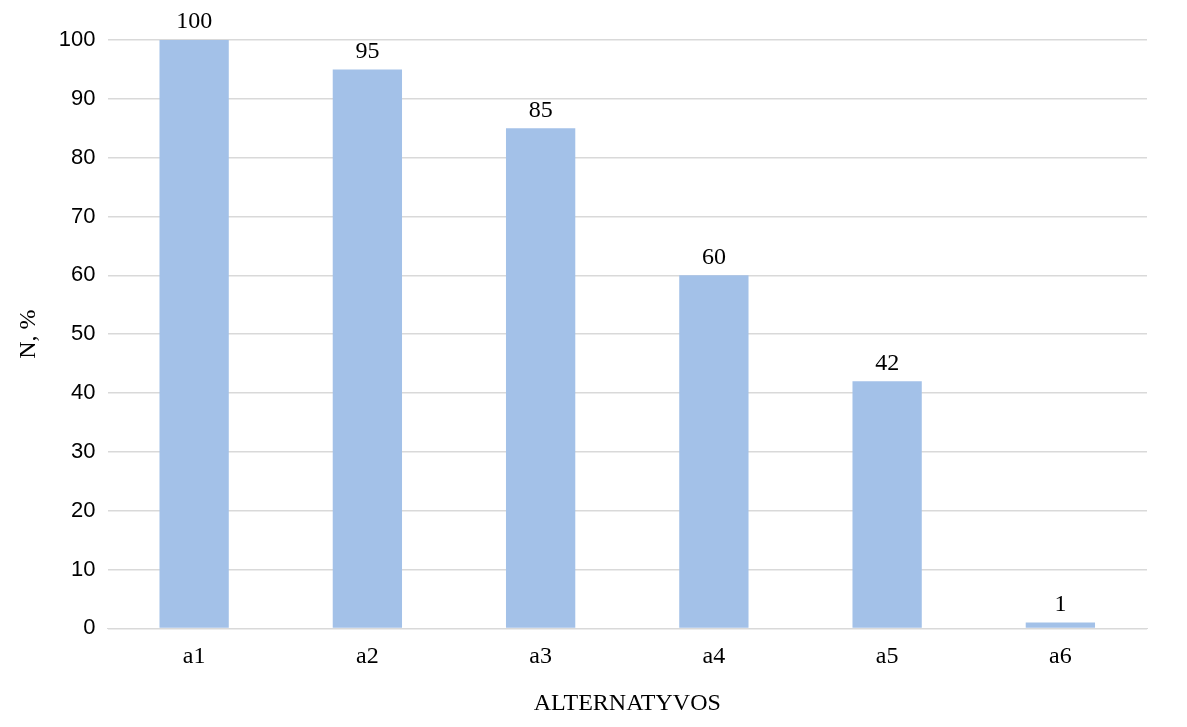 The width and height of the screenshot is (1187, 727). I want to click on y-tick-label: 50, so click(83, 333).